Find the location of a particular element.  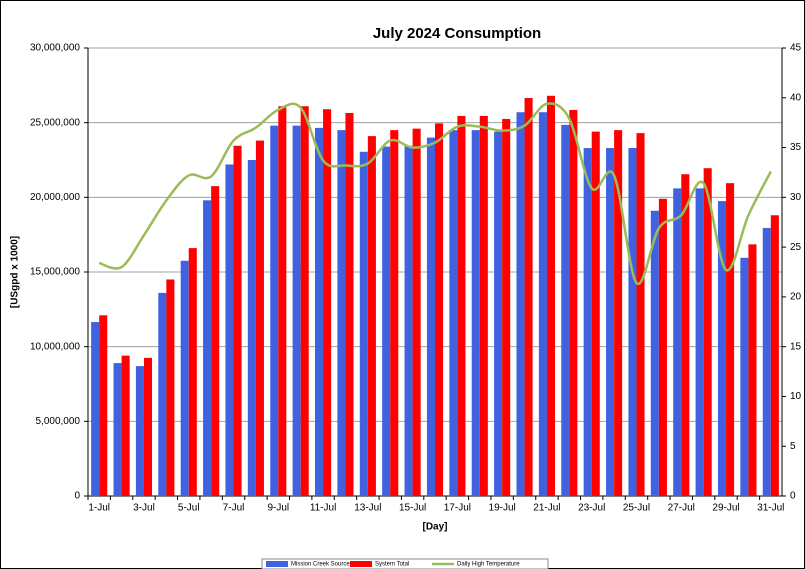

x-tick-label: 27-Jul is located at coordinates (681, 508).